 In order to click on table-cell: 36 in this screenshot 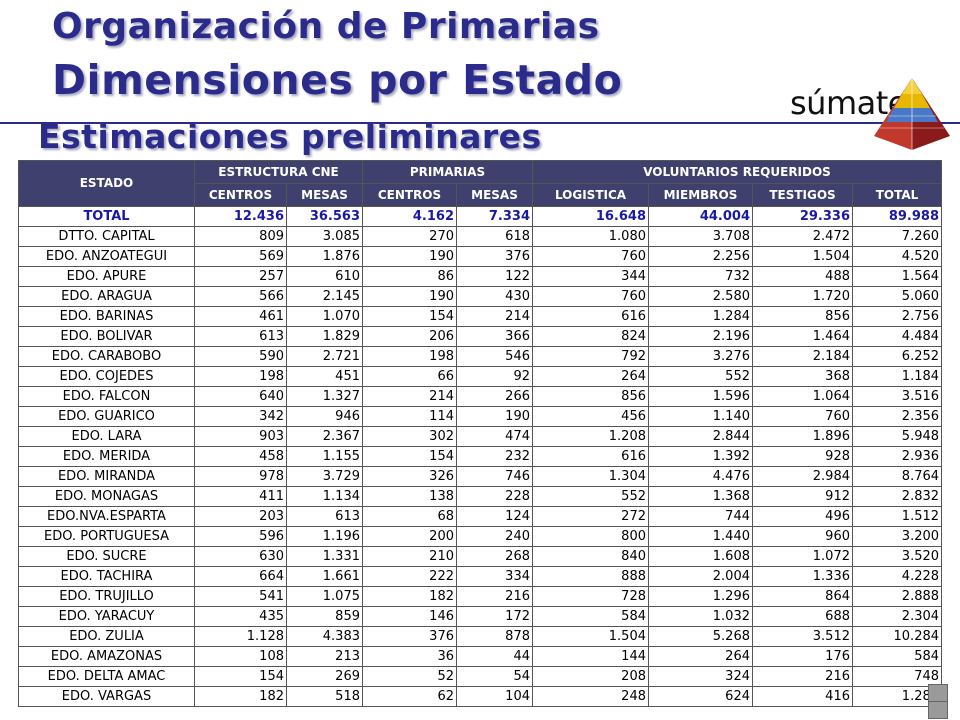, I will do `click(409, 656)`.